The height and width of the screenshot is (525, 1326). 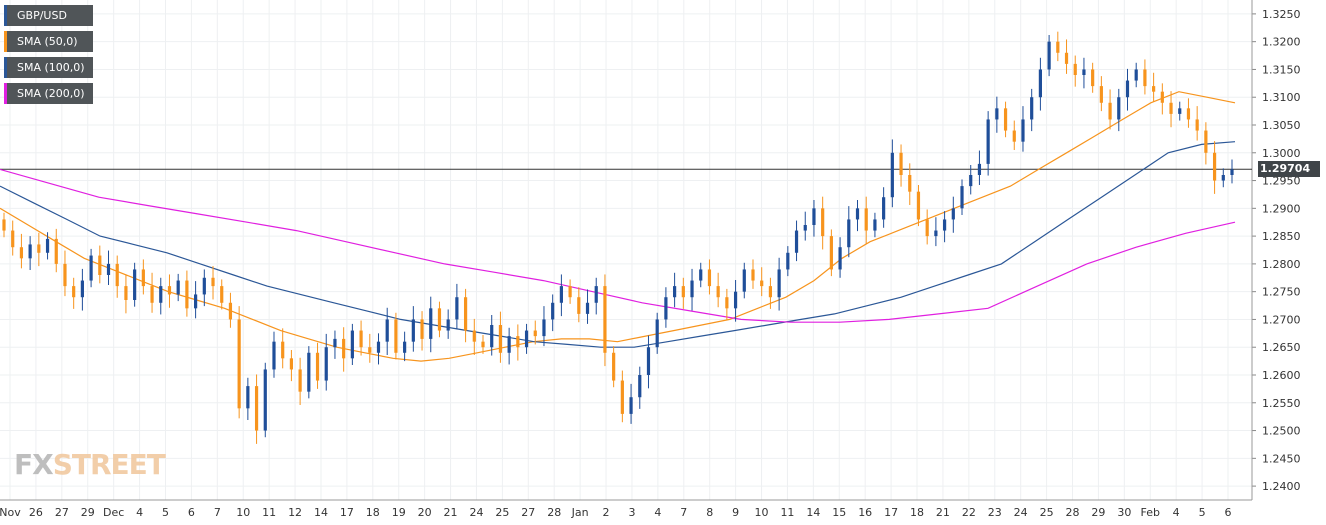 What do you see at coordinates (1150, 512) in the screenshot?
I see `x-tick-label: Feb` at bounding box center [1150, 512].